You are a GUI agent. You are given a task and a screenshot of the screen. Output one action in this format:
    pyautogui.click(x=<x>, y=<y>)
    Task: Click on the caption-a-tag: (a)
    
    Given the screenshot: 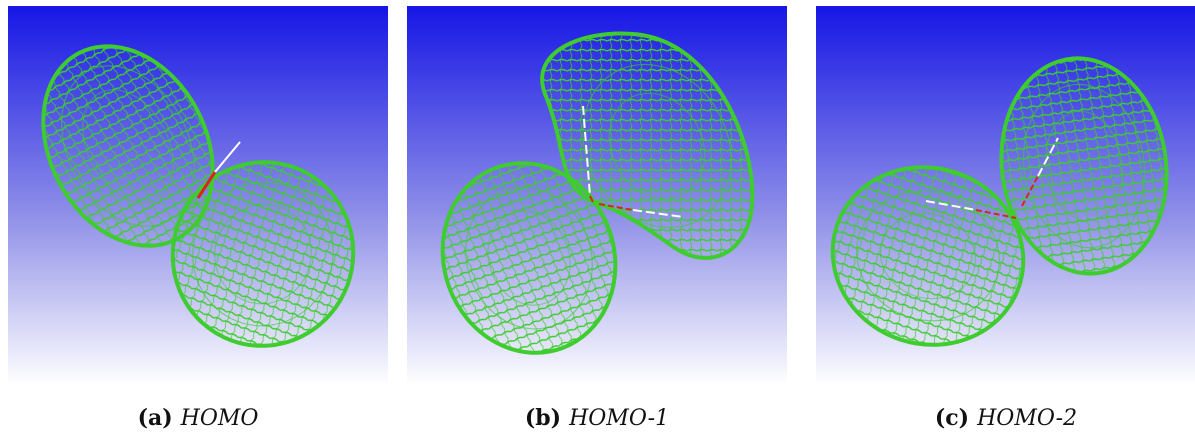 What is the action you would take?
    pyautogui.click(x=155, y=418)
    